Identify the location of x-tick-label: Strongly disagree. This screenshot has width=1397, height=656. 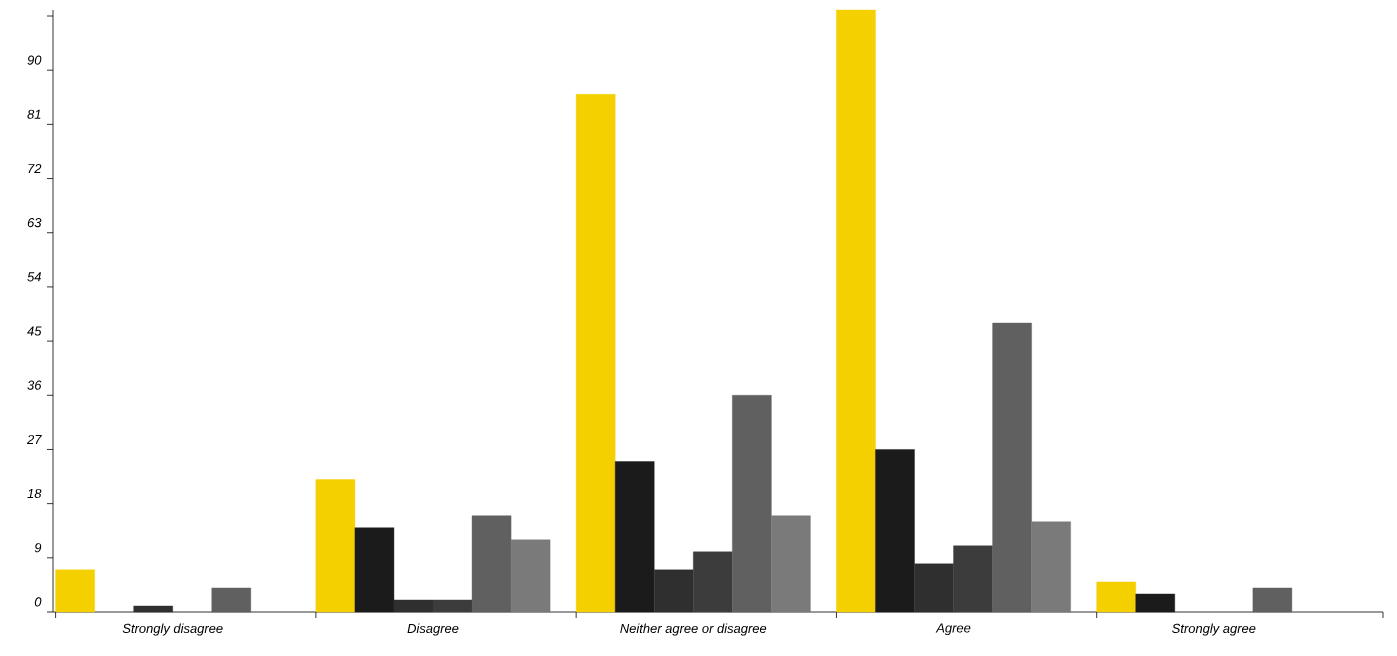
(172, 629).